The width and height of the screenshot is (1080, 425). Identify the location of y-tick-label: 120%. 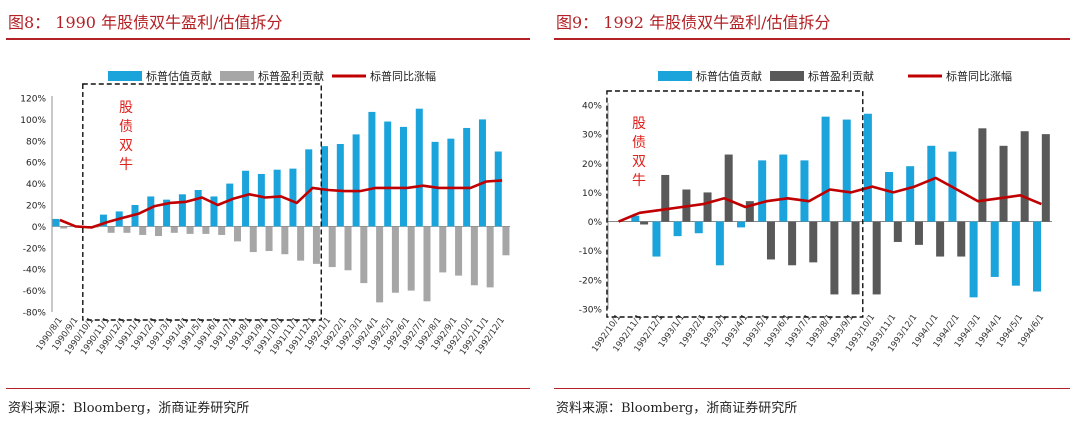
(33, 100).